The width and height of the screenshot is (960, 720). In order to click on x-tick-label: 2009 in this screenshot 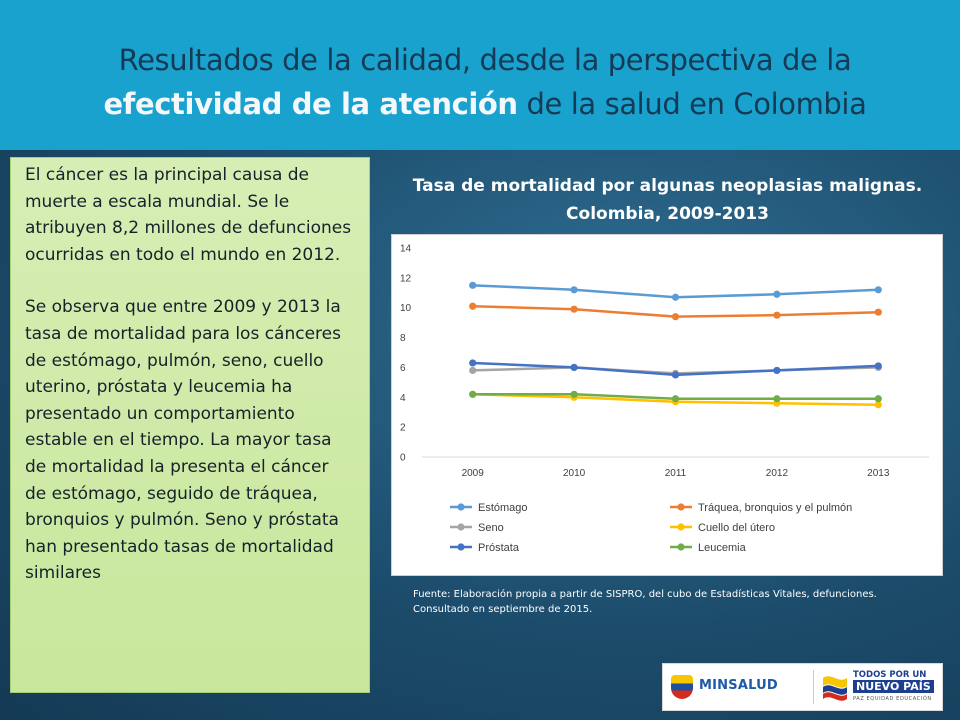, I will do `click(473, 473)`.